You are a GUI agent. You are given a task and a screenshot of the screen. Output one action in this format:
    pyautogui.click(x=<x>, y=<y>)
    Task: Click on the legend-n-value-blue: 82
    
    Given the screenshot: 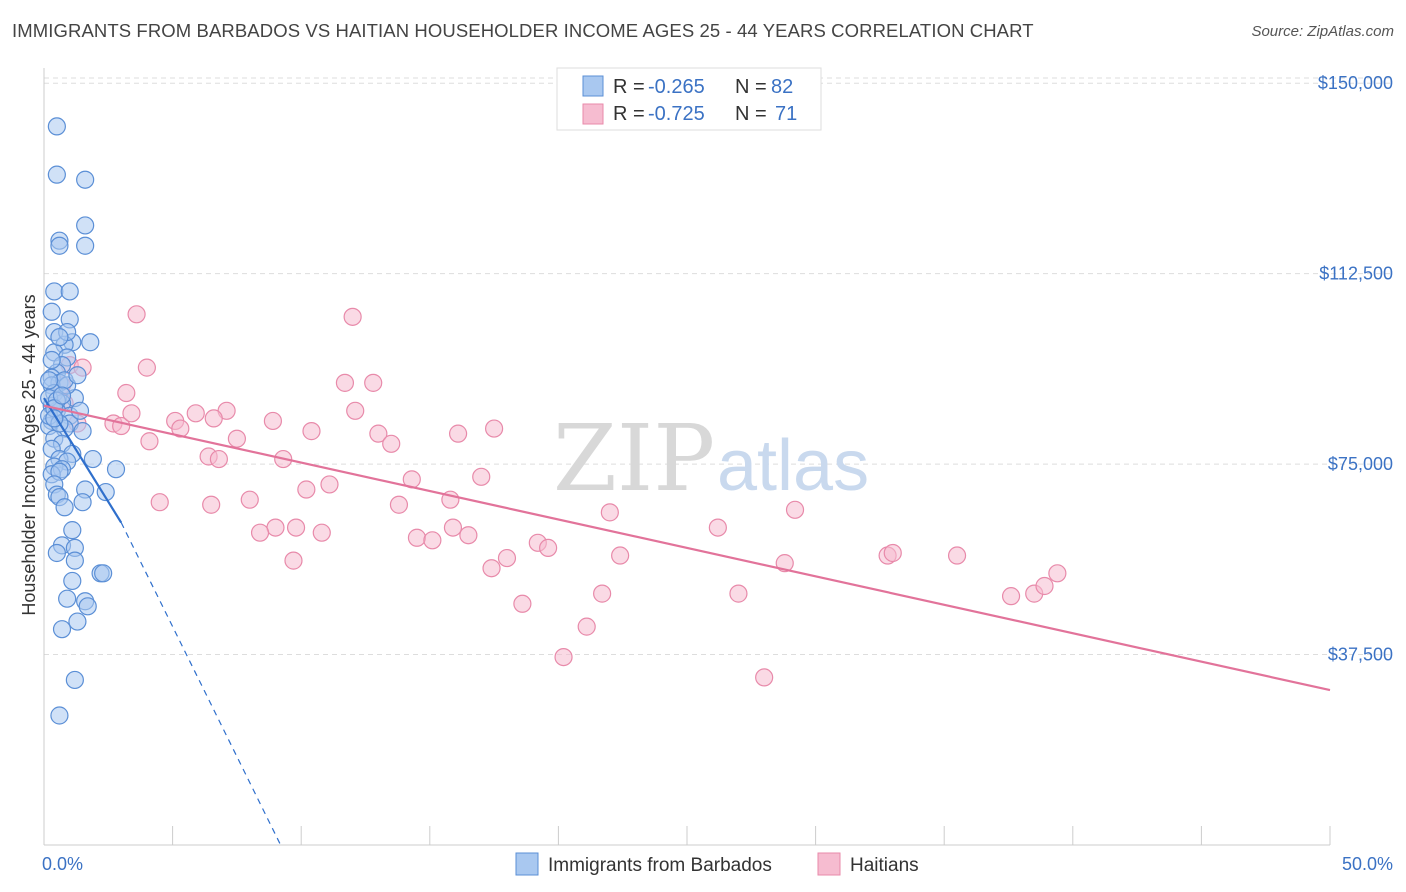 What is the action you would take?
    pyautogui.click(x=782, y=87)
    